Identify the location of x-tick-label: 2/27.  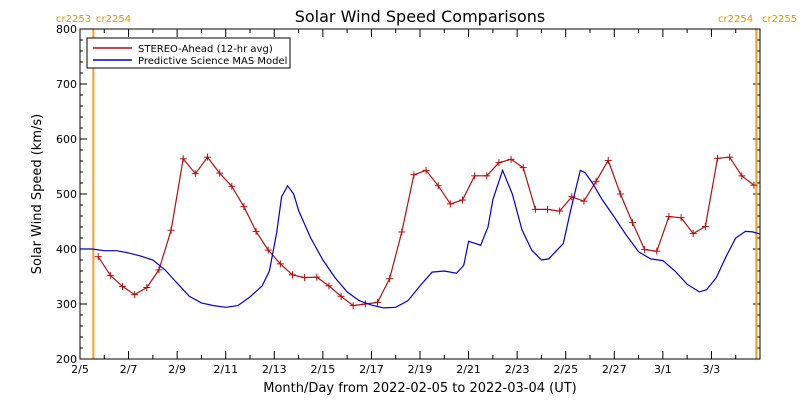
(614, 369).